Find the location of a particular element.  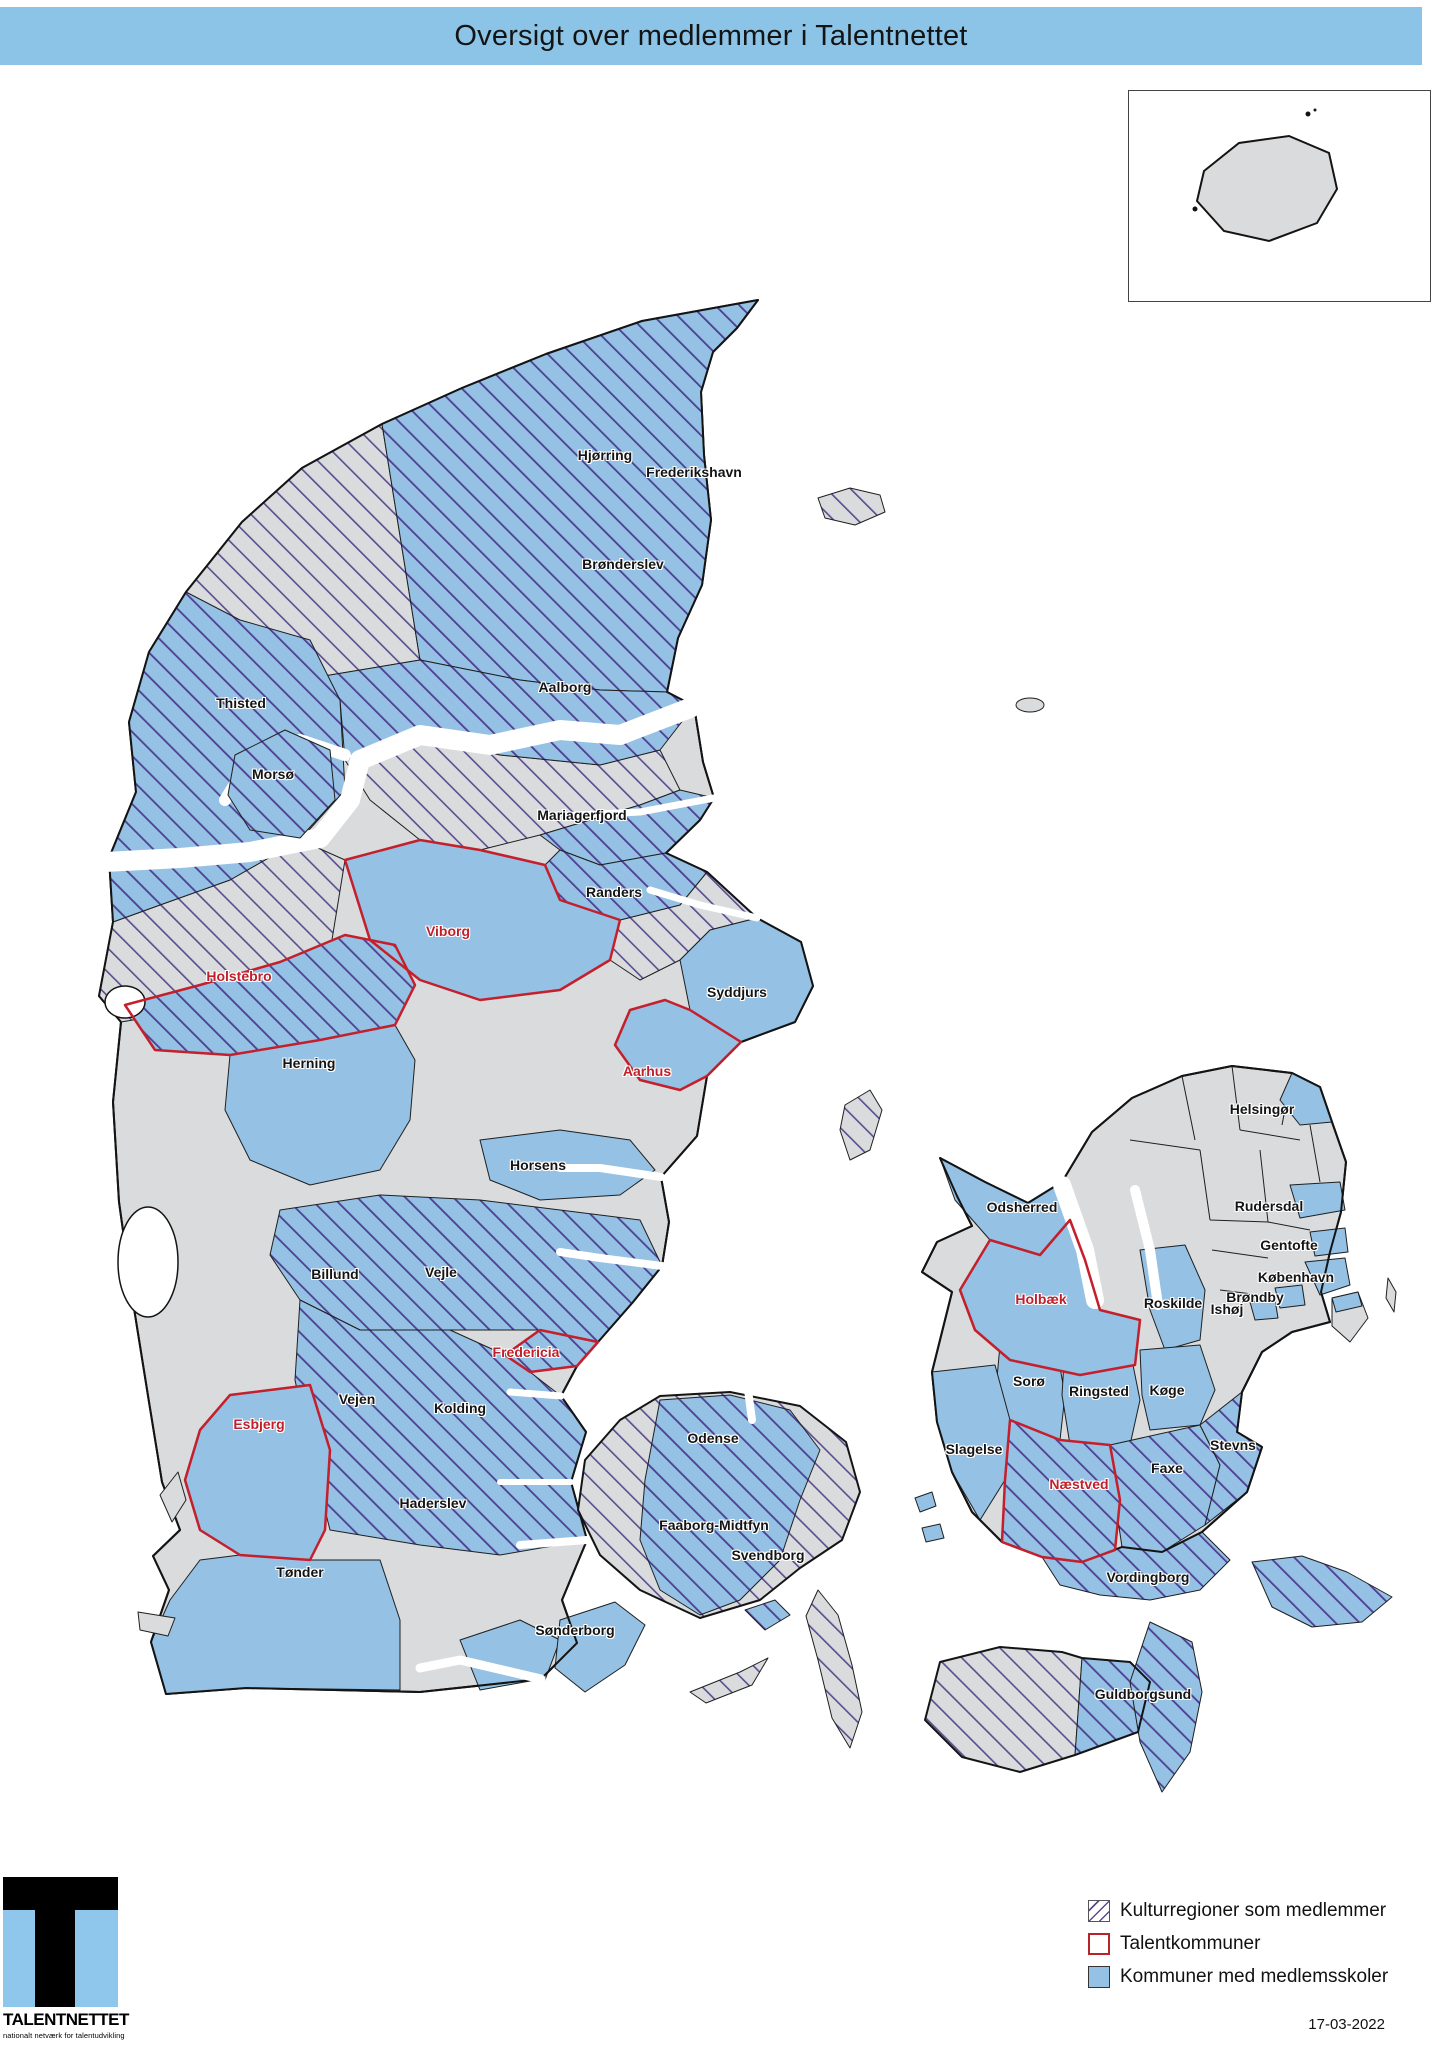

page-title: Oversigt over medlemmer i Talentnettet is located at coordinates (711, 35).